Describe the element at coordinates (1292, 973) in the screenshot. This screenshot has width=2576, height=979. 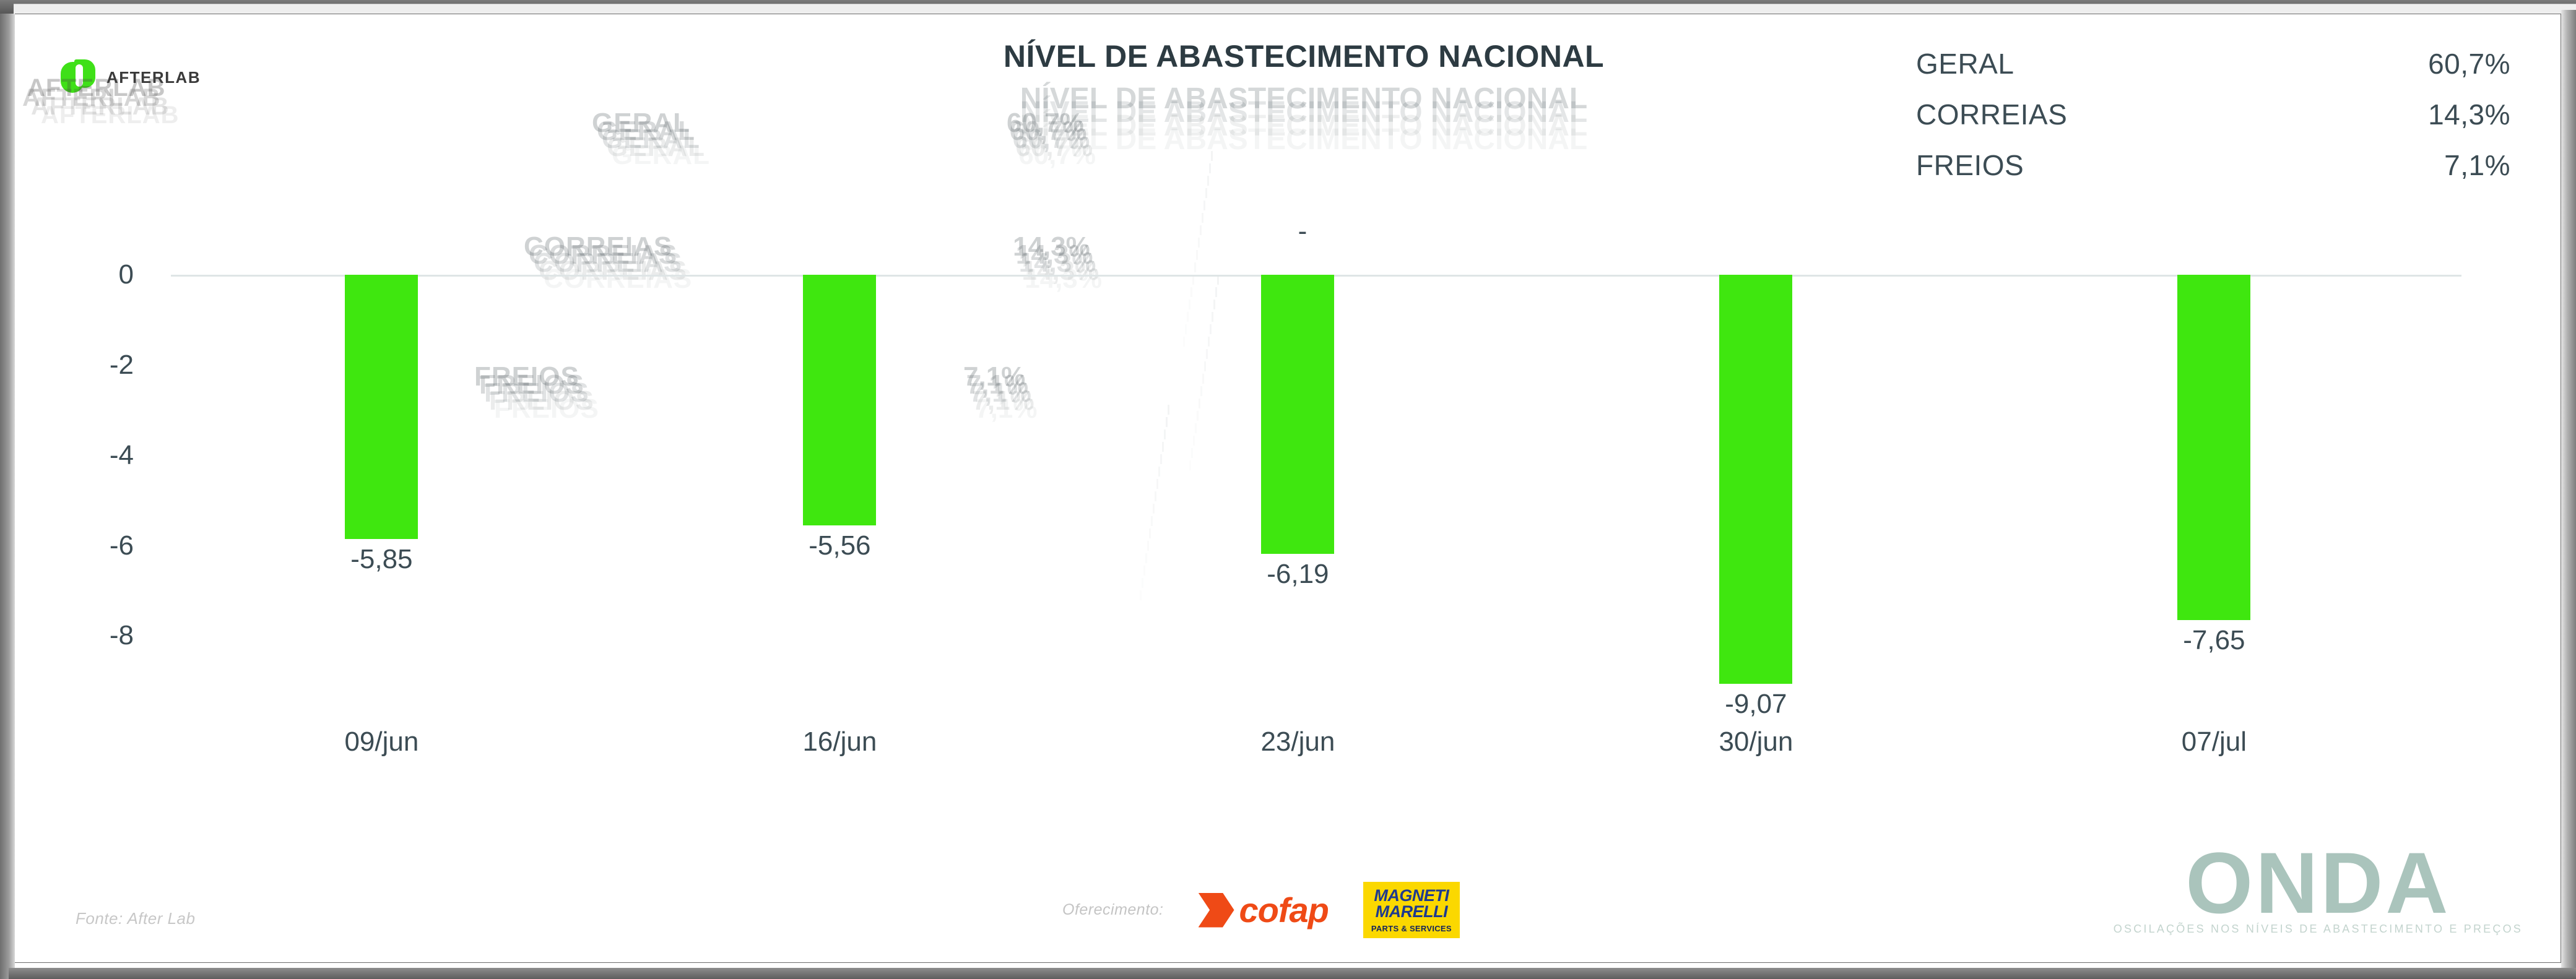
I see `window-bottom-edge` at that location.